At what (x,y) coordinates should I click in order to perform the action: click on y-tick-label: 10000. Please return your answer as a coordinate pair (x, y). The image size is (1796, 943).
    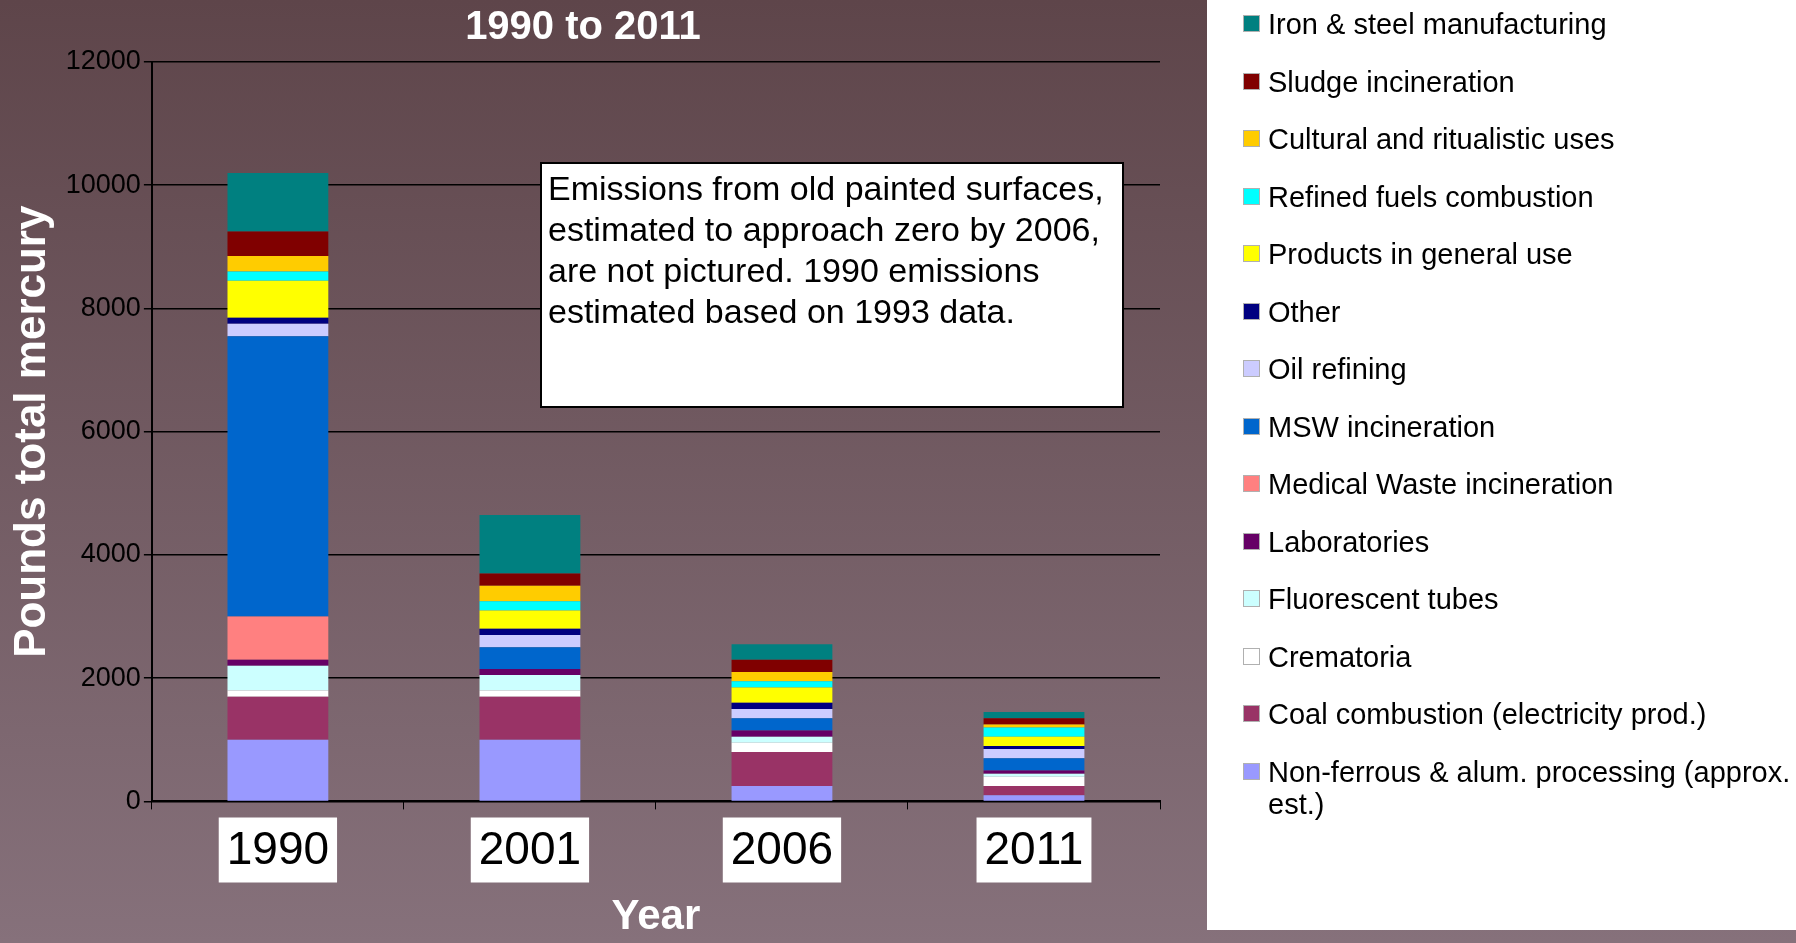
    Looking at the image, I should click on (103, 183).